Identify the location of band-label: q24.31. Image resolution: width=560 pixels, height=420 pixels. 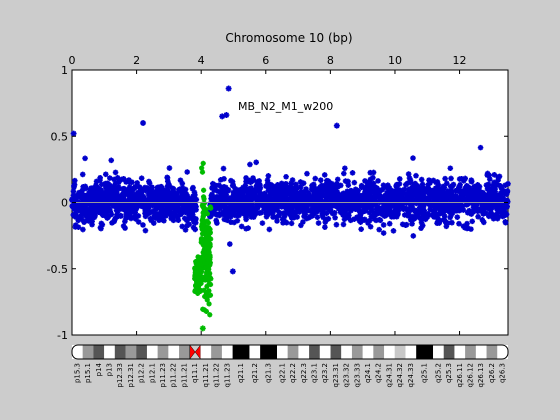
(389, 375).